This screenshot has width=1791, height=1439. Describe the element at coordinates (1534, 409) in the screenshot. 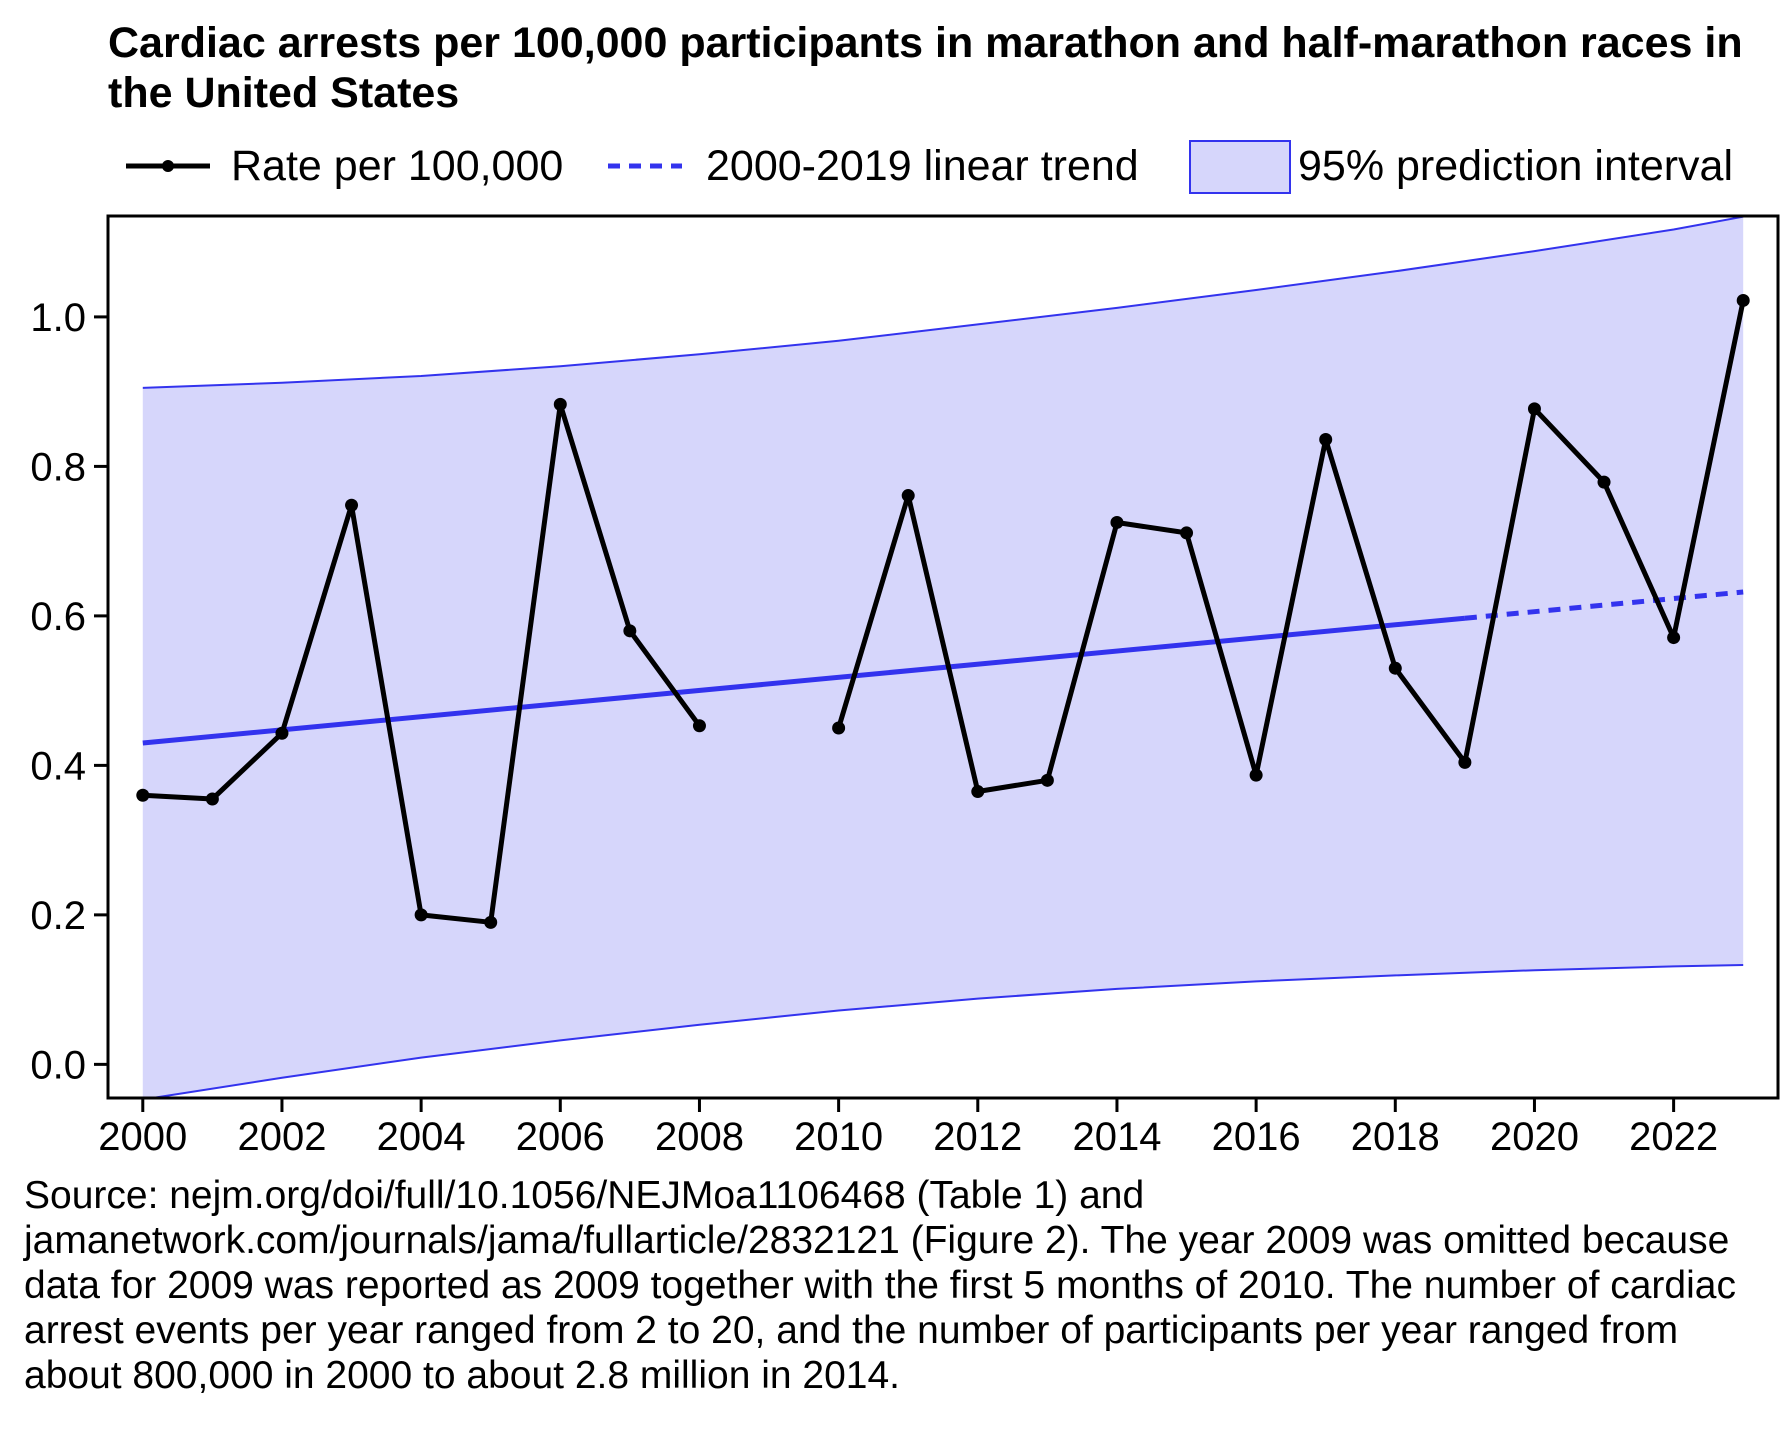

I see `data-point-2020` at that location.